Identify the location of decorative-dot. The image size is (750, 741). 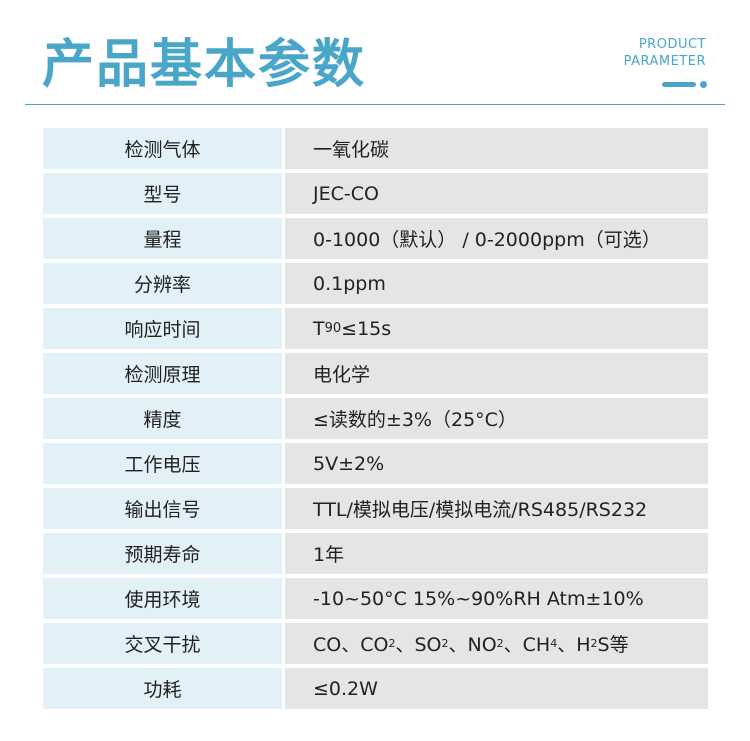
(703, 84).